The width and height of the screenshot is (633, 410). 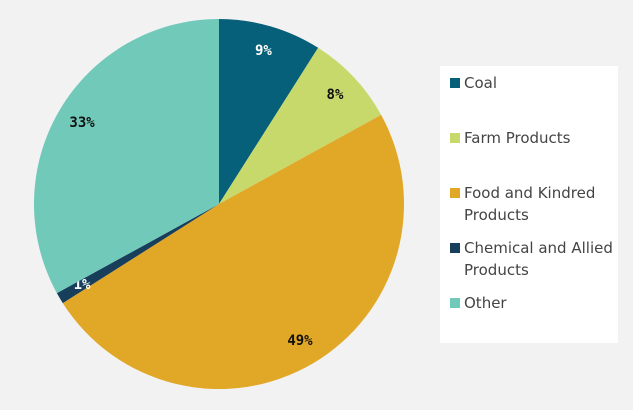 I want to click on legend-label: Coal, so click(x=481, y=83).